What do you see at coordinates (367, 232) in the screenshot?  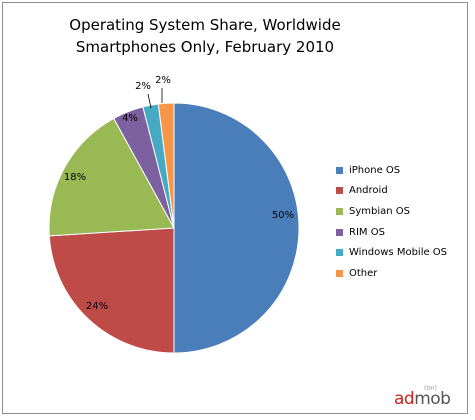 I see `legend-label: RIM OS` at bounding box center [367, 232].